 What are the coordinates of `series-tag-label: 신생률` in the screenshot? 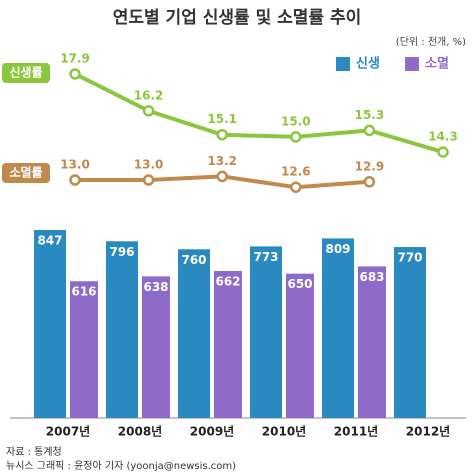 It's located at (25, 72).